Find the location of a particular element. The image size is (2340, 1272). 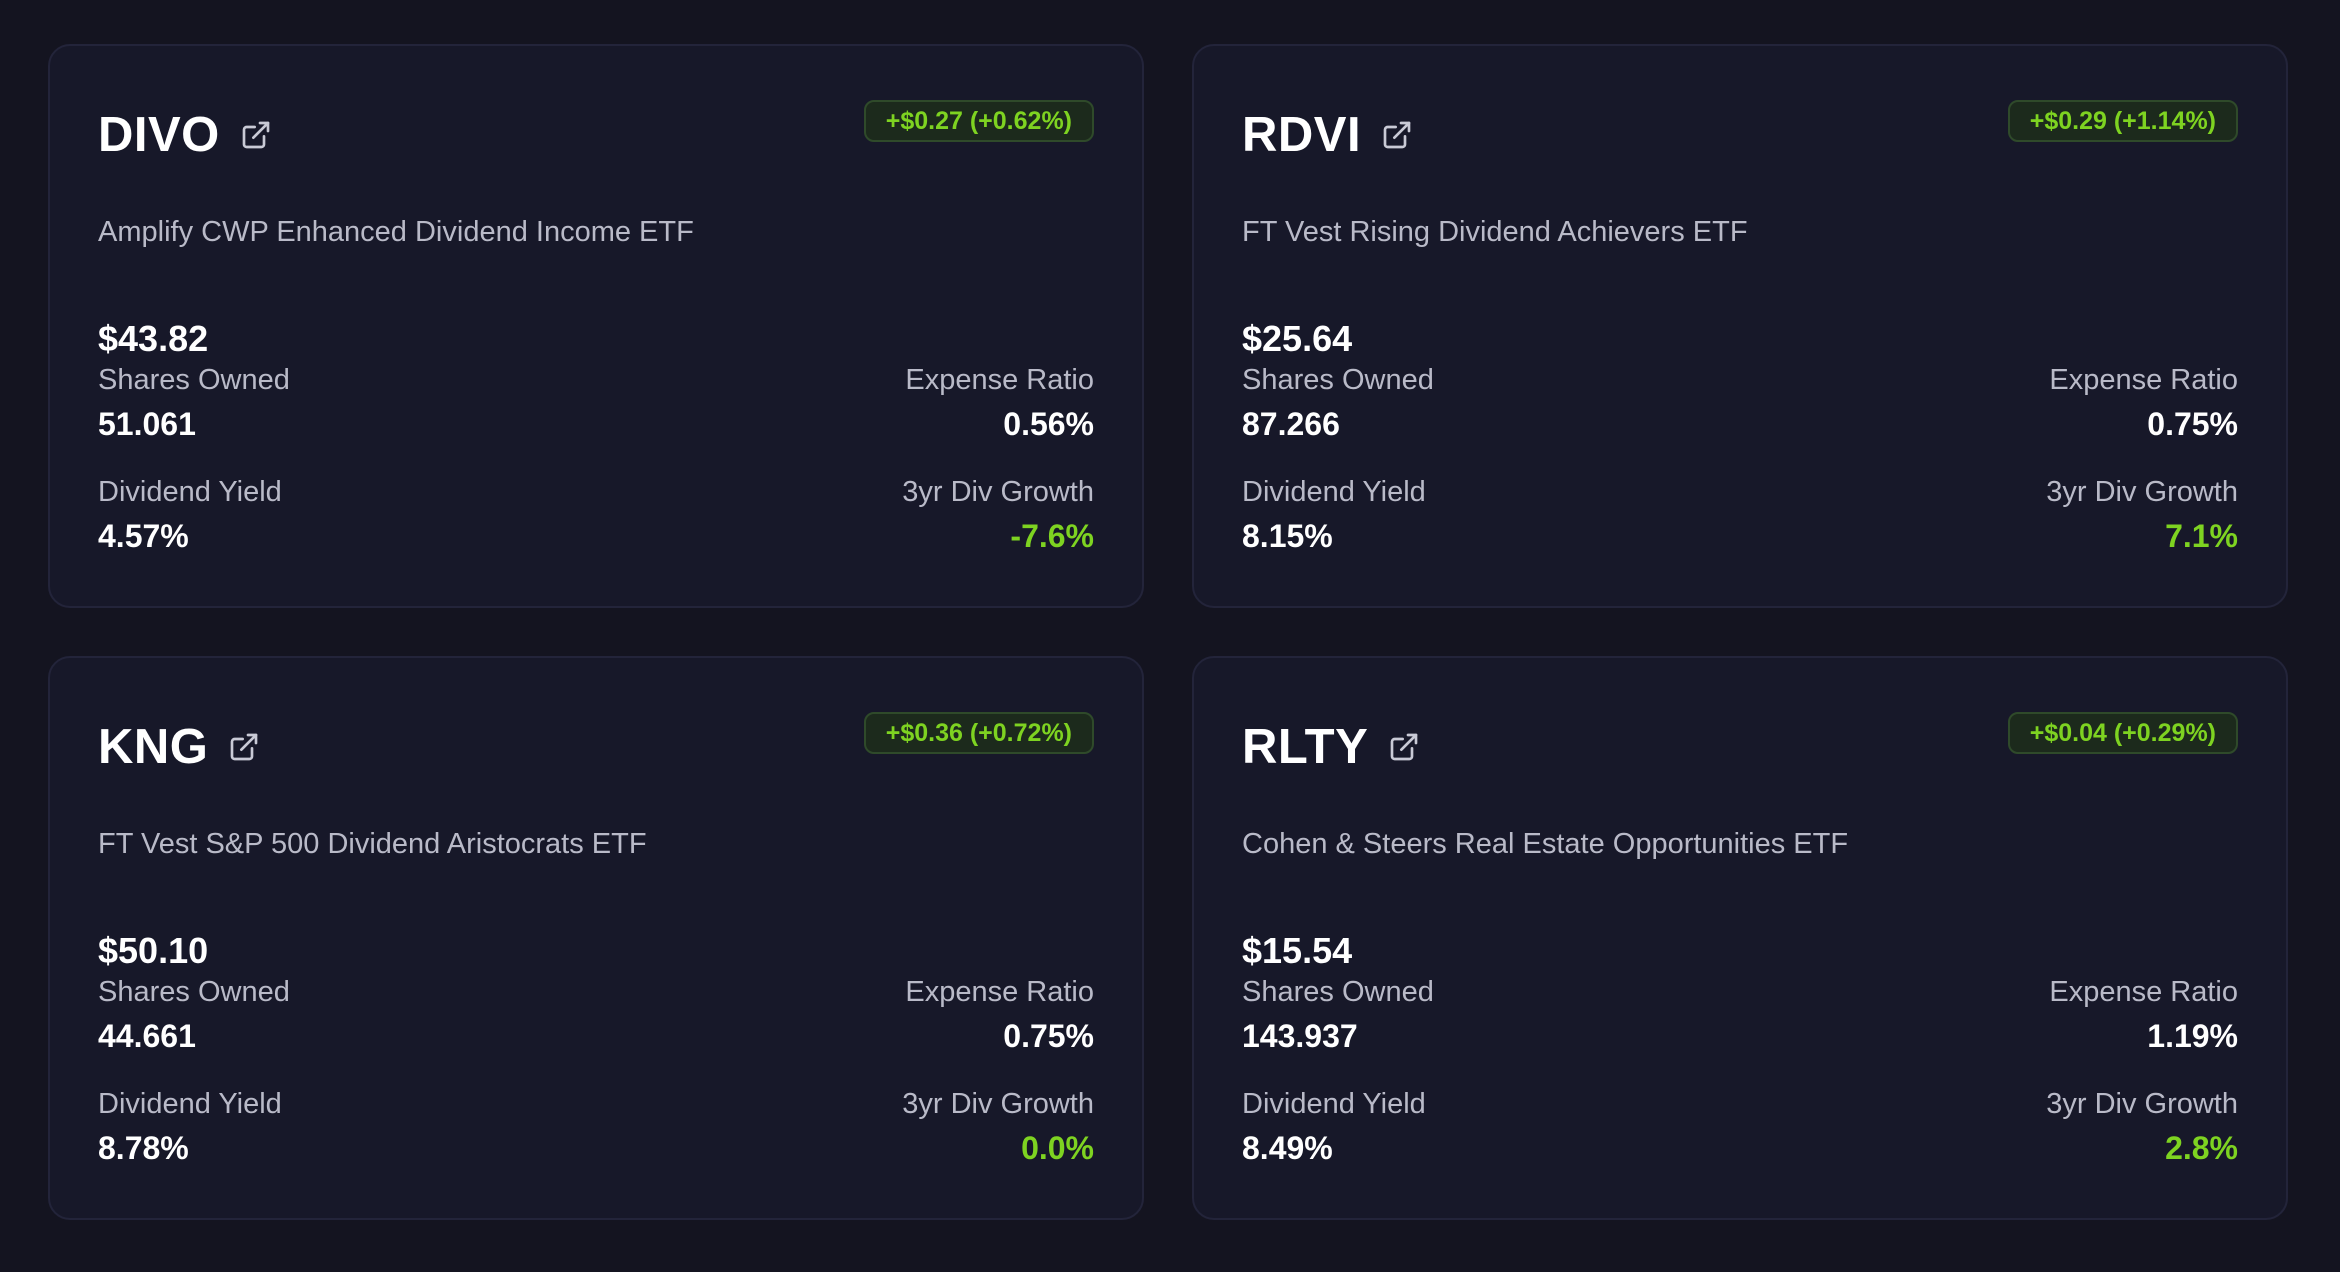

price-change-badge: +$0.04 (+0.29%) is located at coordinates (2122, 733).